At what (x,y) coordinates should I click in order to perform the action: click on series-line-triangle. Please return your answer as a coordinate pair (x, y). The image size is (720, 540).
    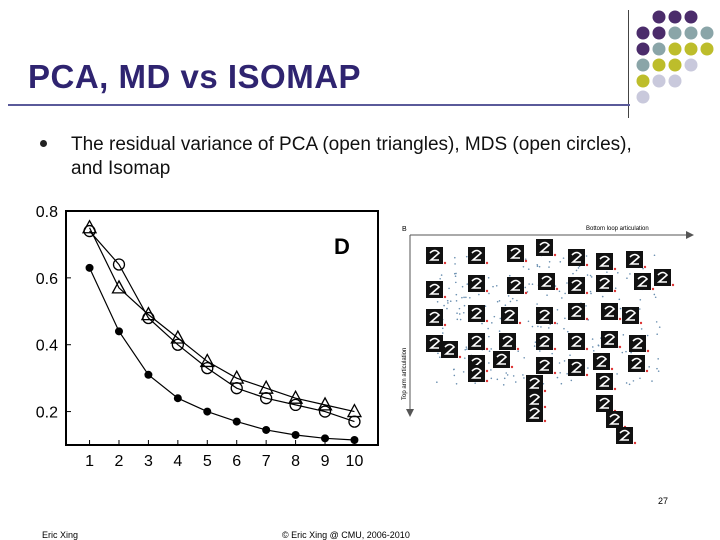
    Looking at the image, I should click on (222, 320).